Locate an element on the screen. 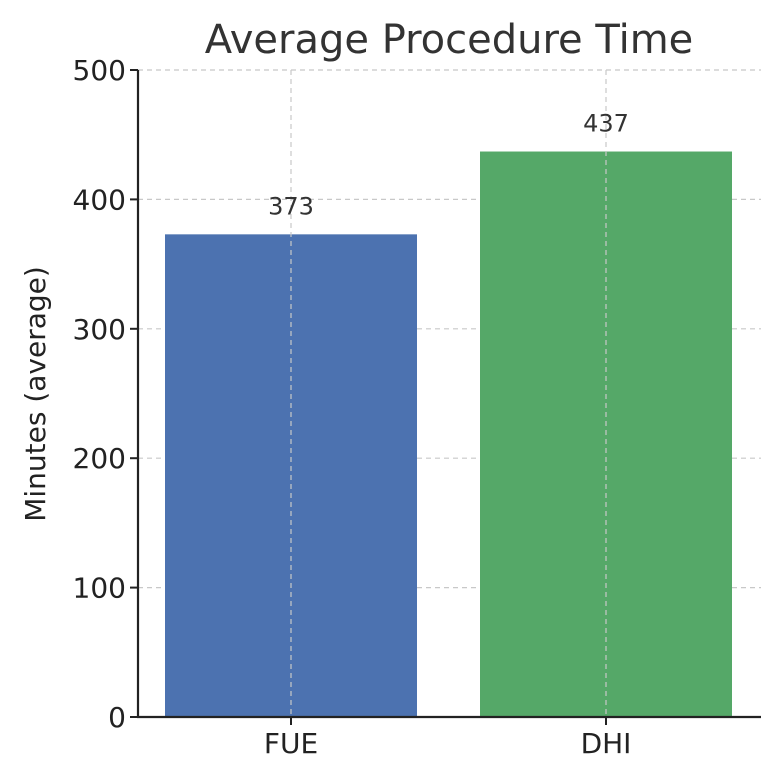 The height and width of the screenshot is (780, 780). y-tick-label: 0 is located at coordinates (117, 717).